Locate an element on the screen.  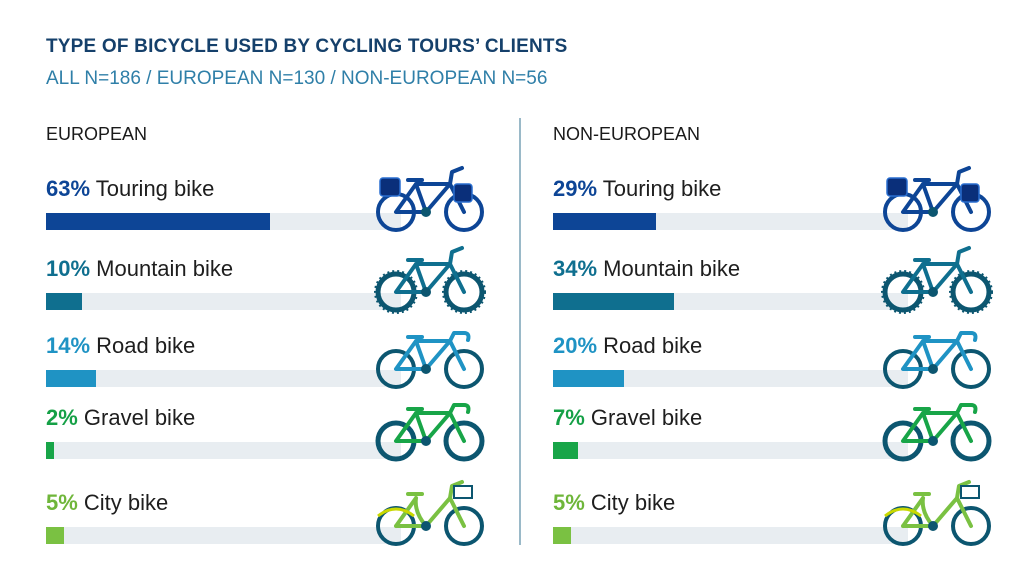
bar-label: 14% Road bike is located at coordinates (120, 346).